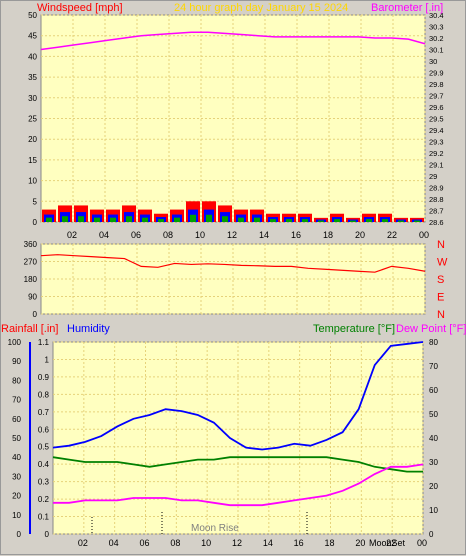 The width and height of the screenshot is (466, 556). What do you see at coordinates (296, 235) in the screenshot?
I see `wind-x-tick-label: 16` at bounding box center [296, 235].